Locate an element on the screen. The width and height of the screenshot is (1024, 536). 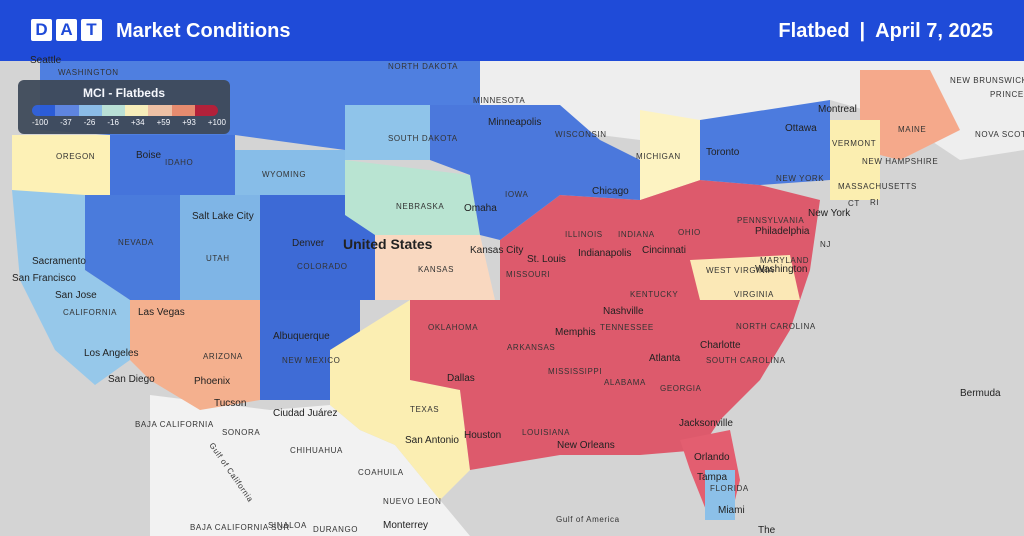
city-label: Indianapolis is located at coordinates (605, 253).